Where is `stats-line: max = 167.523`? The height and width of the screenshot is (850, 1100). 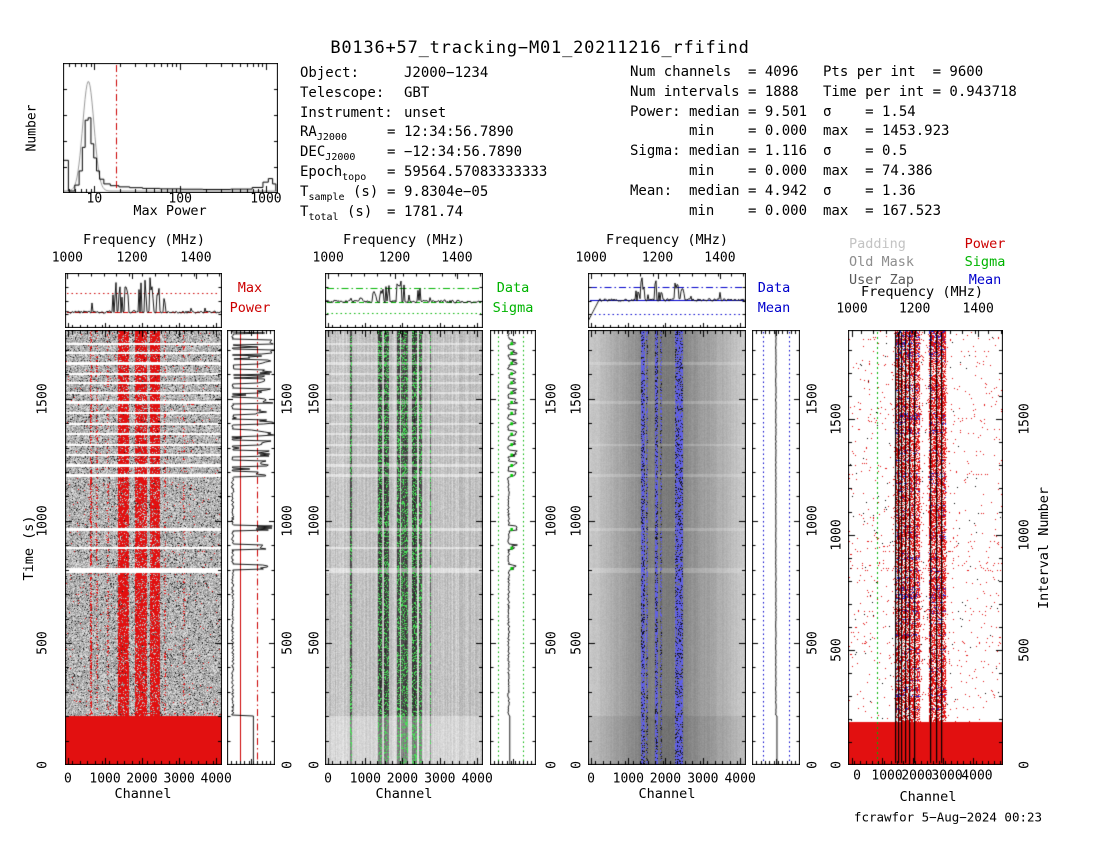
stats-line: max = 167.523 is located at coordinates (882, 210).